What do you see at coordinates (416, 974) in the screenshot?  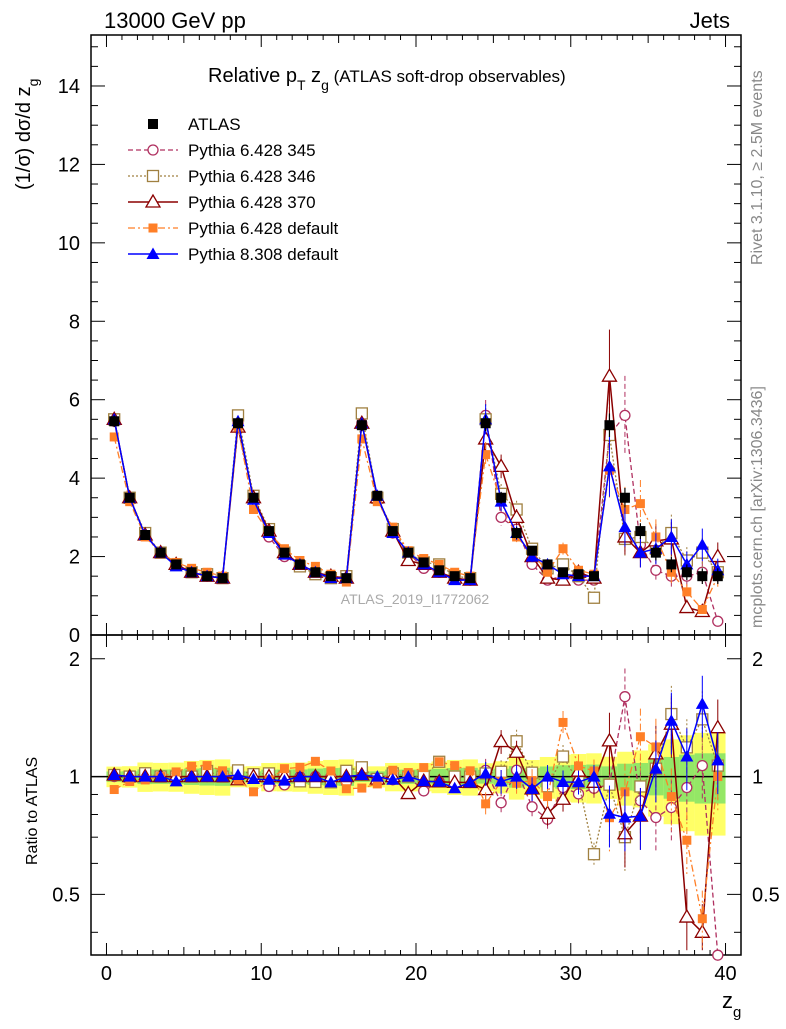 I see `x-tick-label: 20` at bounding box center [416, 974].